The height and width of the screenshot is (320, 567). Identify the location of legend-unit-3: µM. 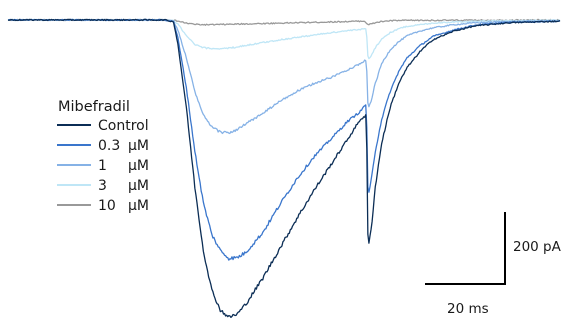
(138, 186).